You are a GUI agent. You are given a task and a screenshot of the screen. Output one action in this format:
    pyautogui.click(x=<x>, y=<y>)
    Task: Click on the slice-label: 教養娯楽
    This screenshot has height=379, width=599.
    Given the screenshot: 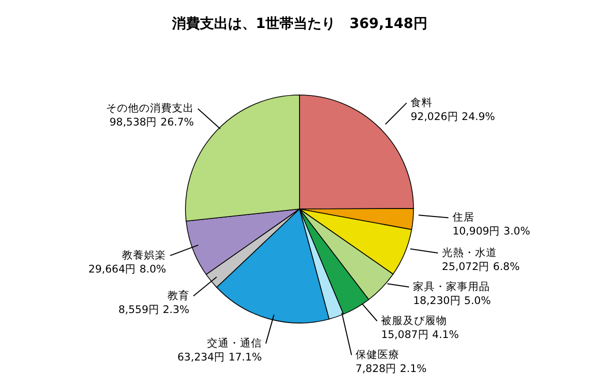 What is the action you would take?
    pyautogui.click(x=144, y=255)
    